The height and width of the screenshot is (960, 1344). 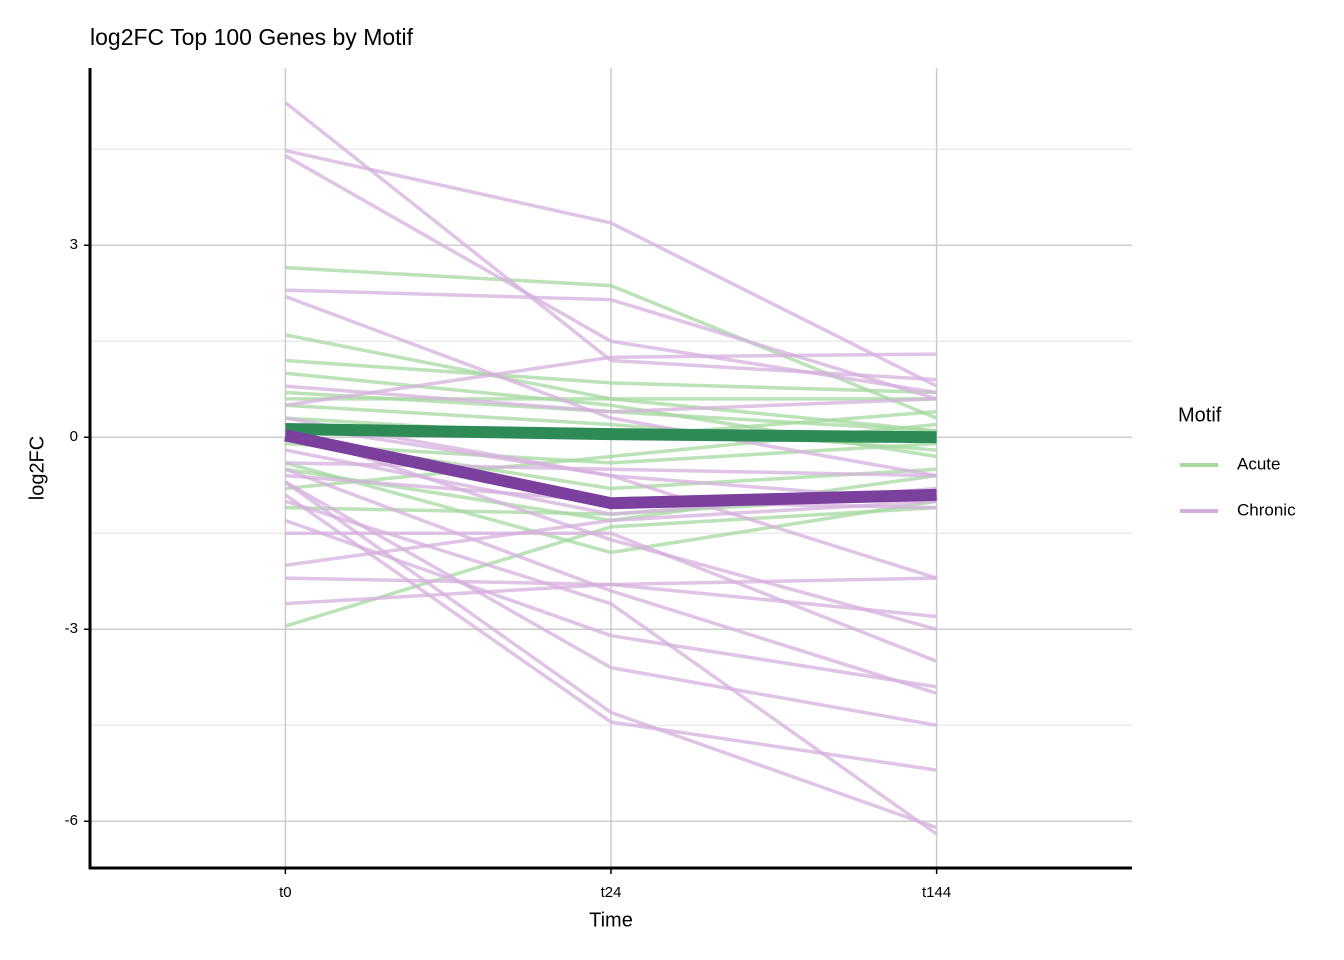 I want to click on legend-label: Chronic, so click(x=1266, y=509).